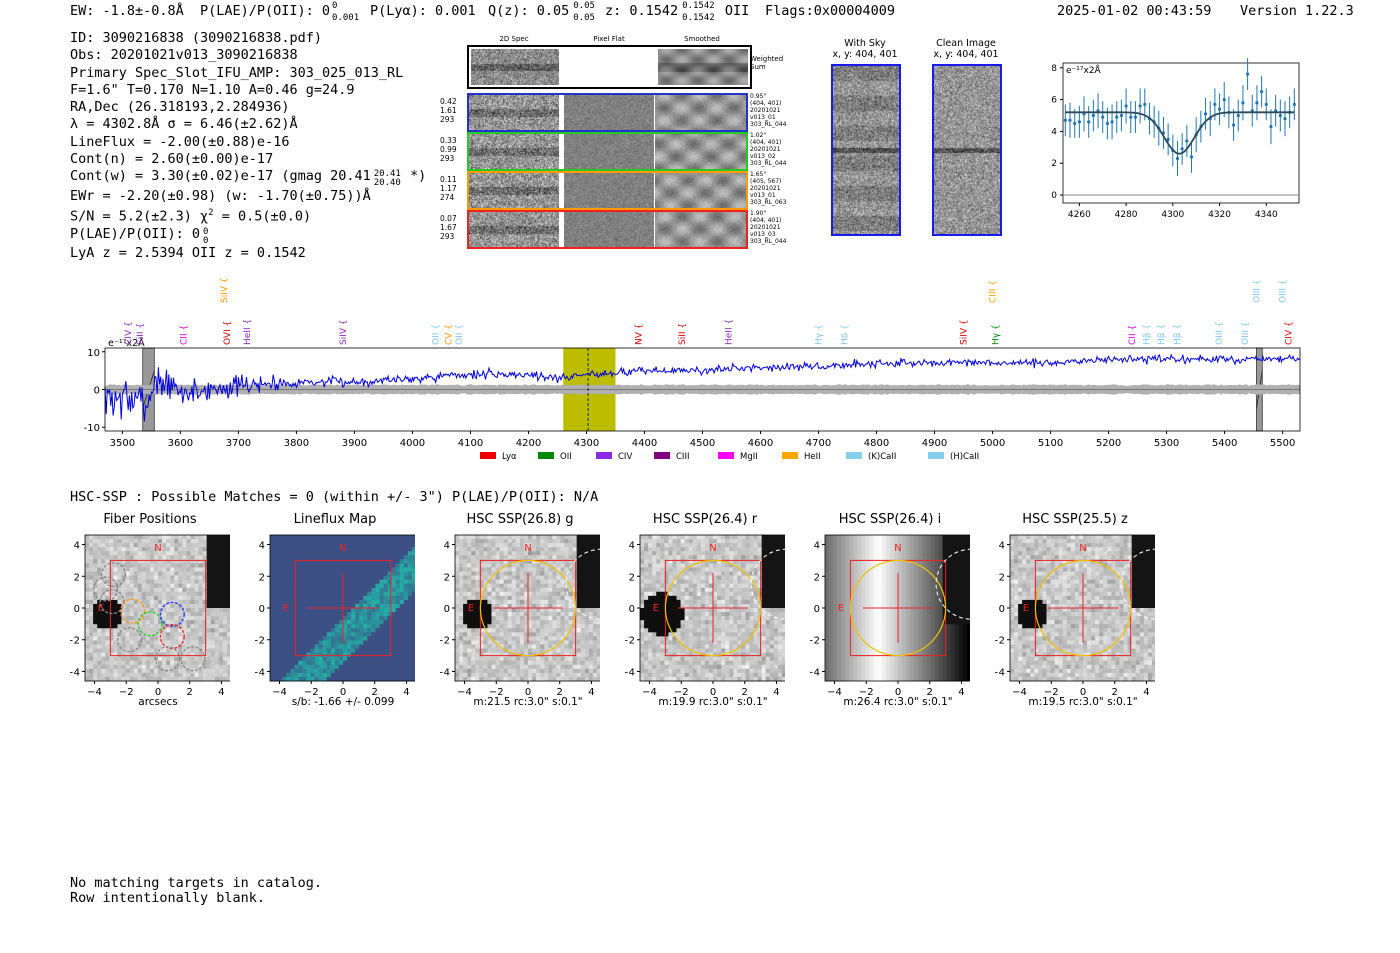 The height and width of the screenshot is (953, 1400). Describe the element at coordinates (211, 212) in the screenshot. I see `info-sn-sup: 2` at that location.